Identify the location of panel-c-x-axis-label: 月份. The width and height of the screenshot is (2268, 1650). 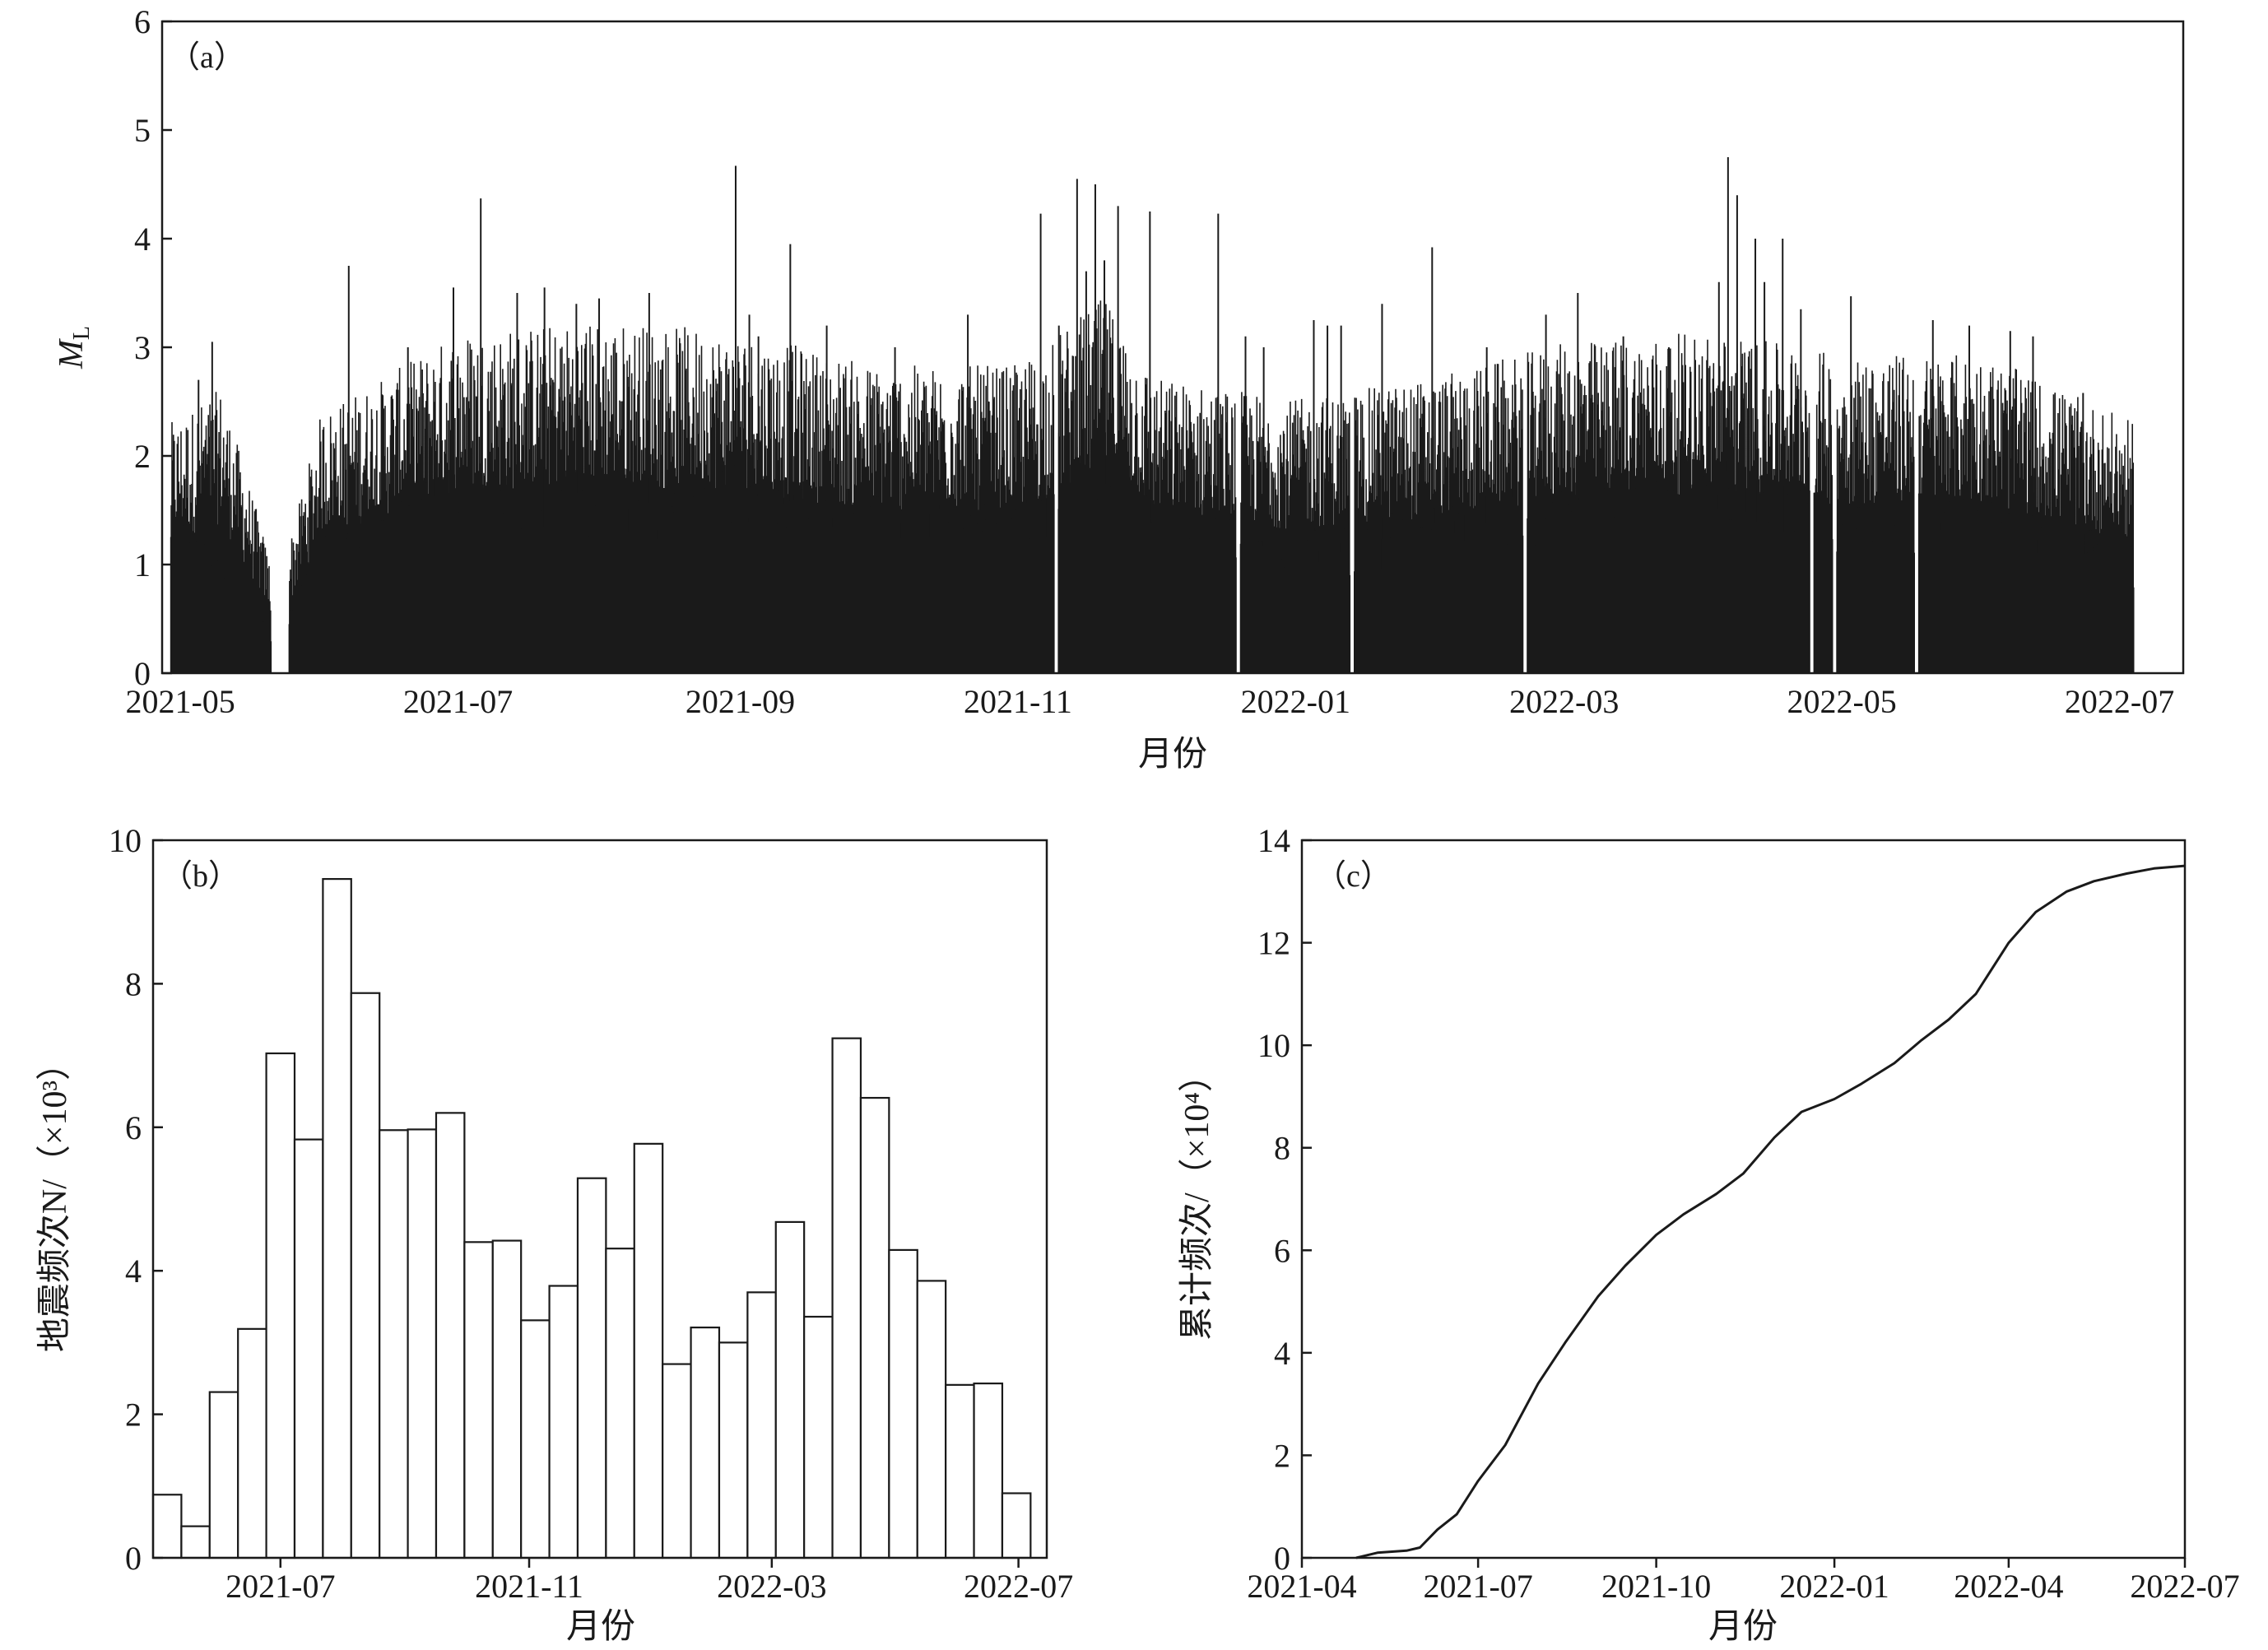
(1743, 1627).